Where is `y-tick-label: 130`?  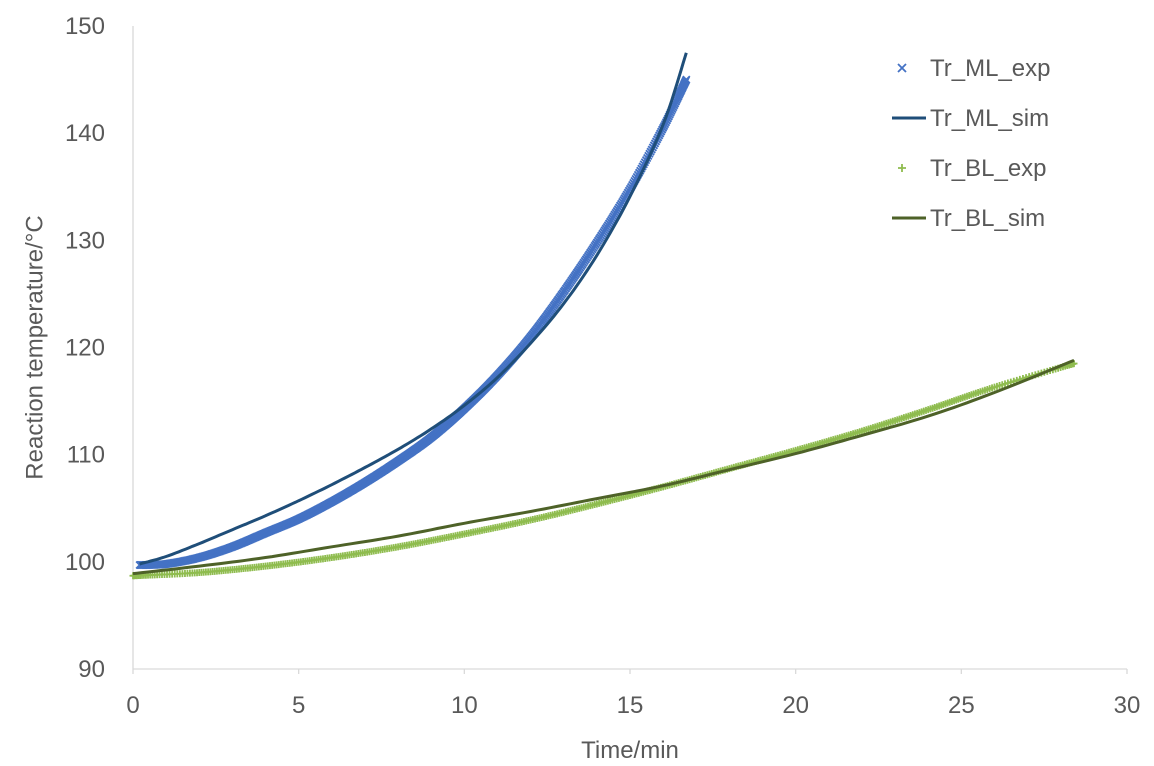
y-tick-label: 130 is located at coordinates (85, 240).